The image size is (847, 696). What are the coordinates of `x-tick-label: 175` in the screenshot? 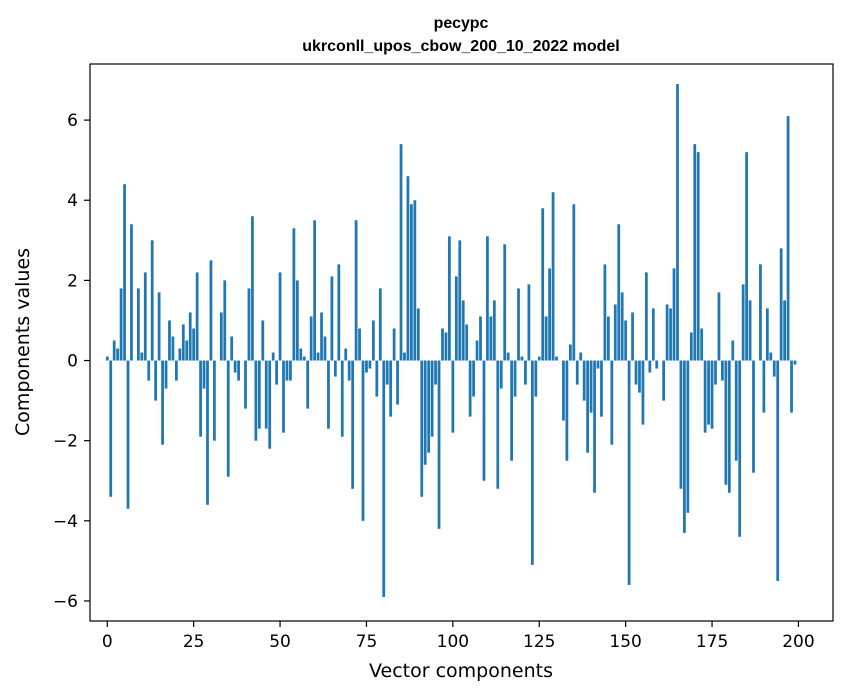 It's located at (712, 642).